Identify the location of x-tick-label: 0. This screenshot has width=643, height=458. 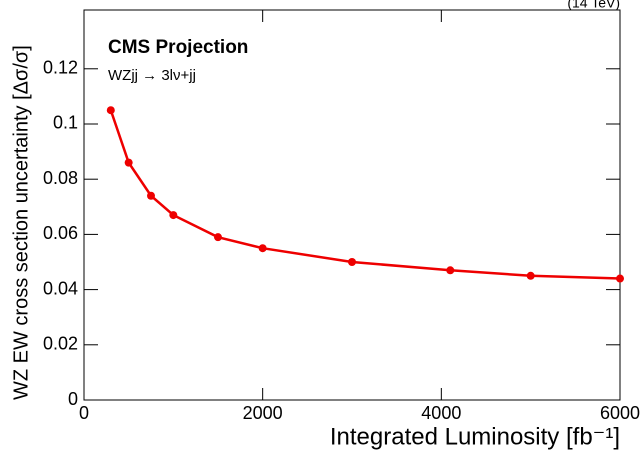
(84, 413).